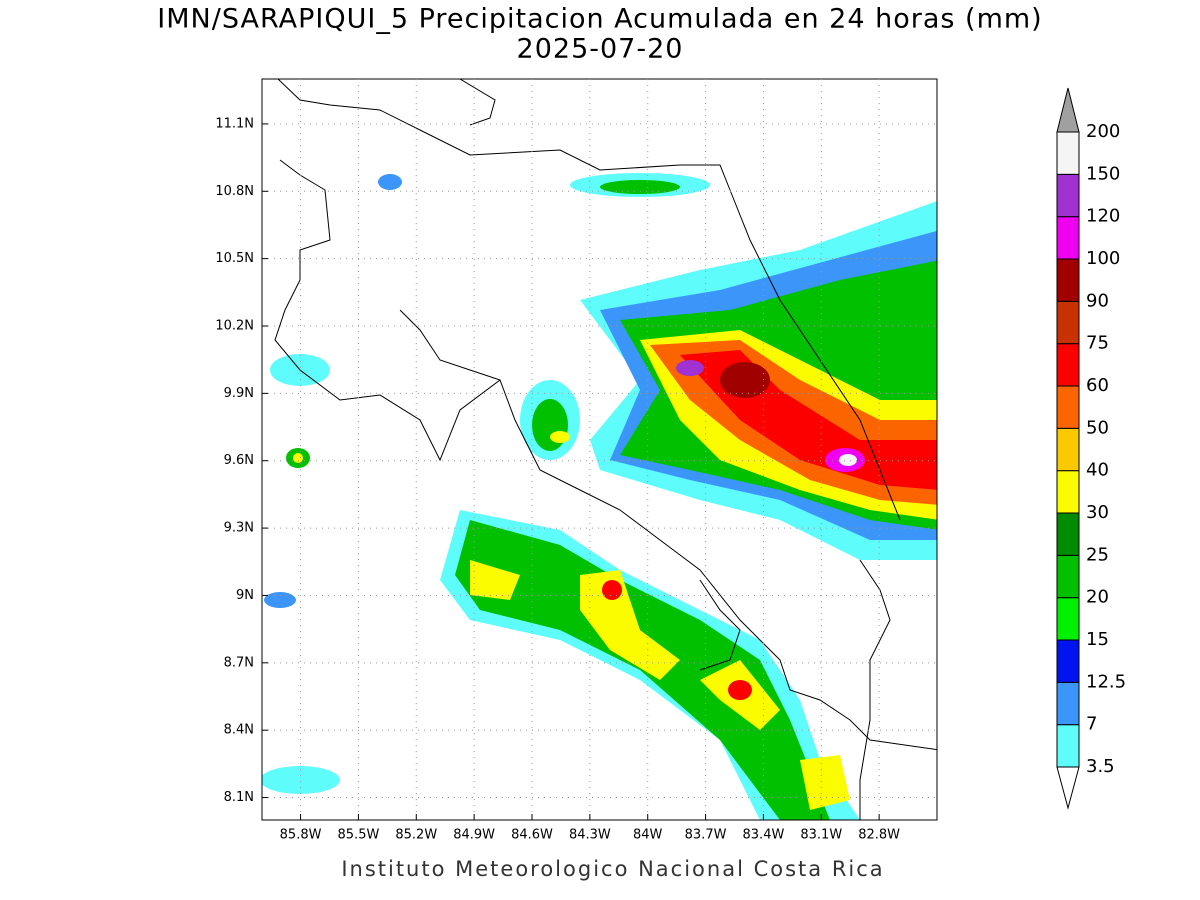  I want to click on colorbar-label: 75, so click(1097, 343).